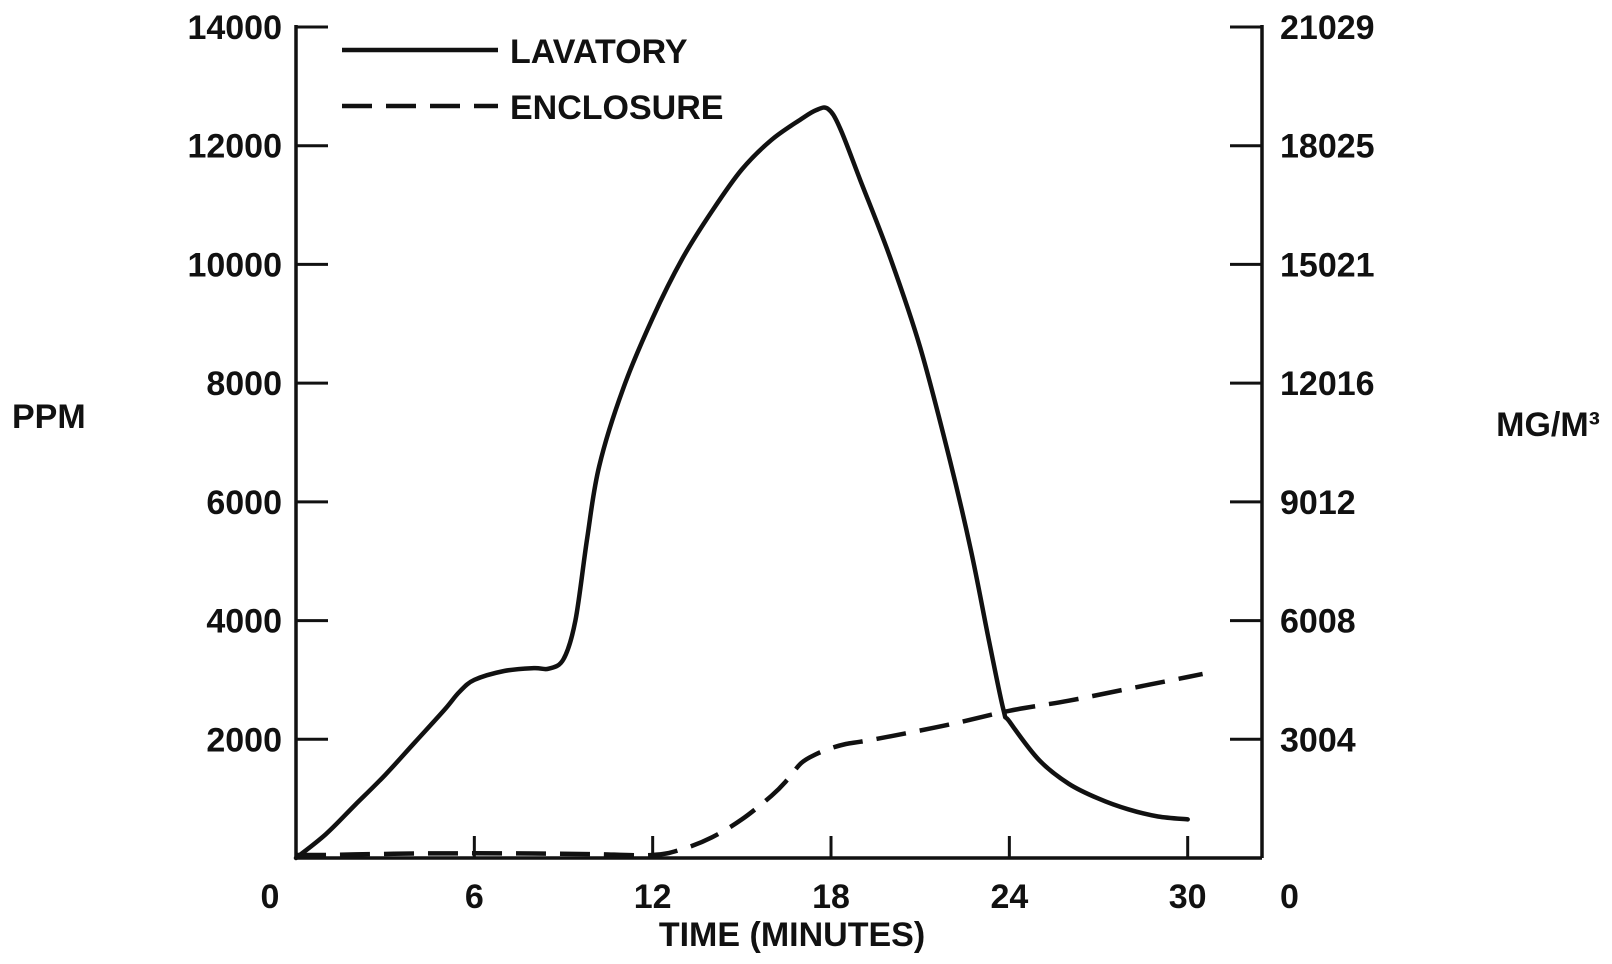 This screenshot has height=964, width=1612. Describe the element at coordinates (1318, 503) in the screenshot. I see `y-tick-label-right: 9012` at that location.